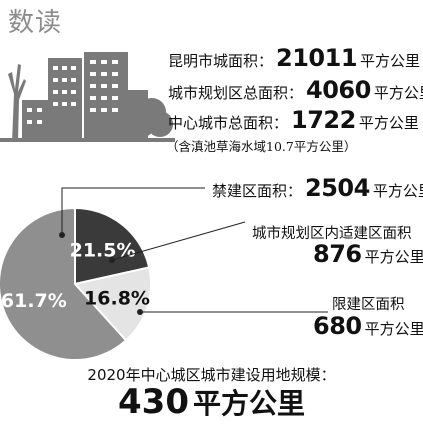 The image size is (423, 424). Describe the element at coordinates (248, 403) in the screenshot. I see `footer-unit: 平方公里` at that location.